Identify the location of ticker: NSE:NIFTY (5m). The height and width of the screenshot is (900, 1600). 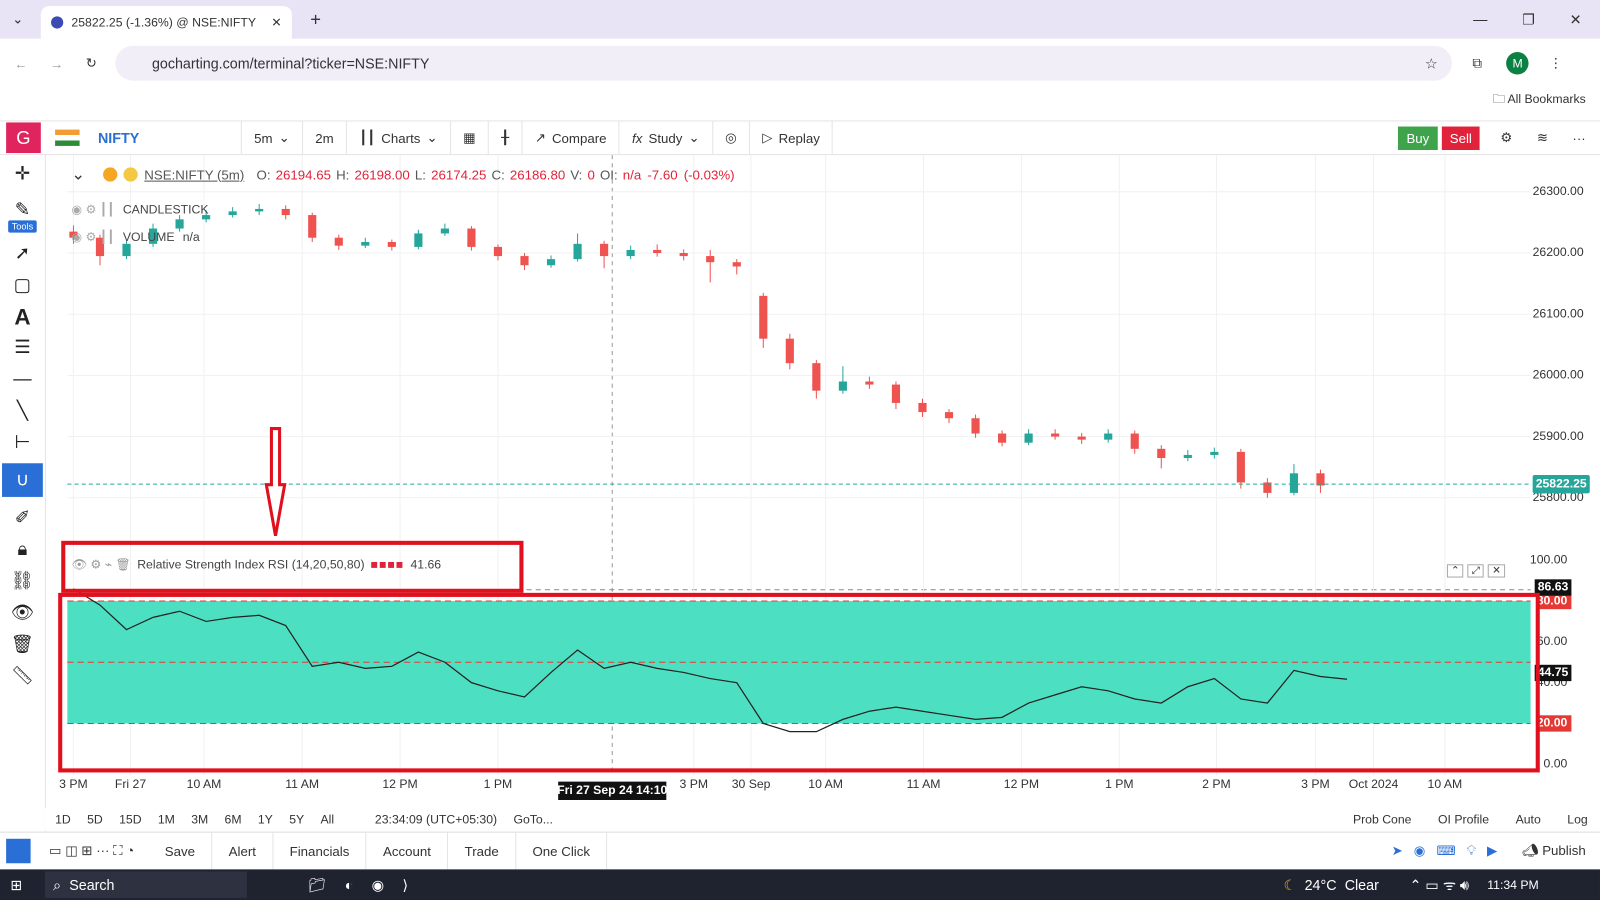
(194, 174).